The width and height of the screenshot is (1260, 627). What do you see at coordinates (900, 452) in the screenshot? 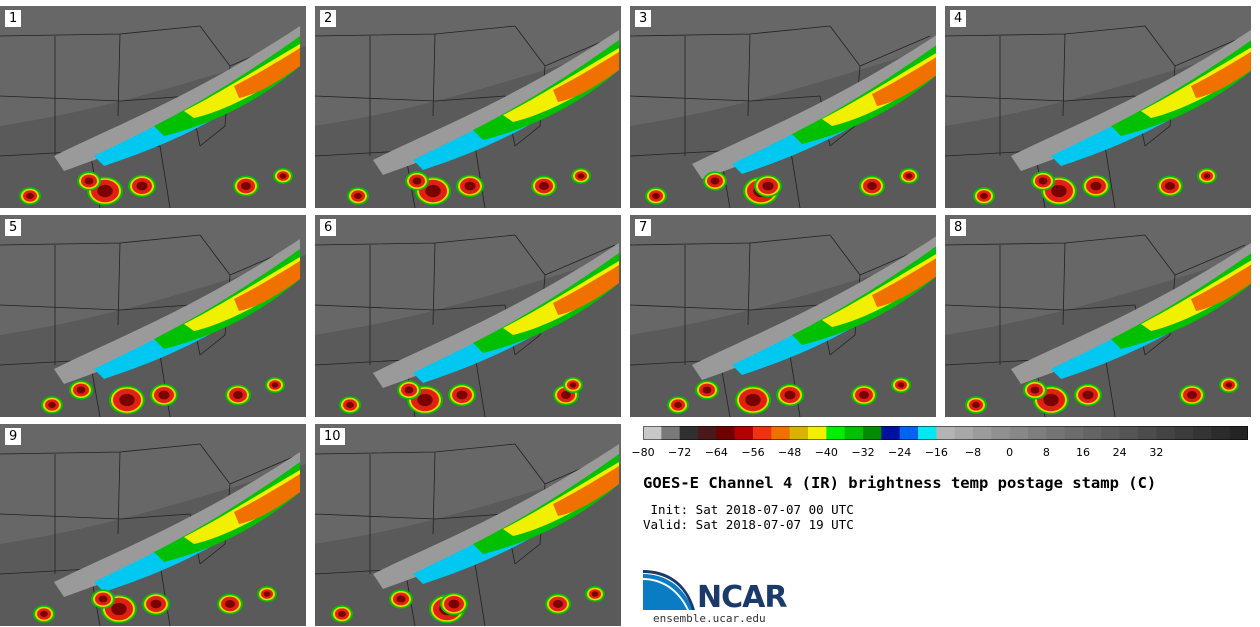
I see `colorbar-tick: −24` at bounding box center [900, 452].